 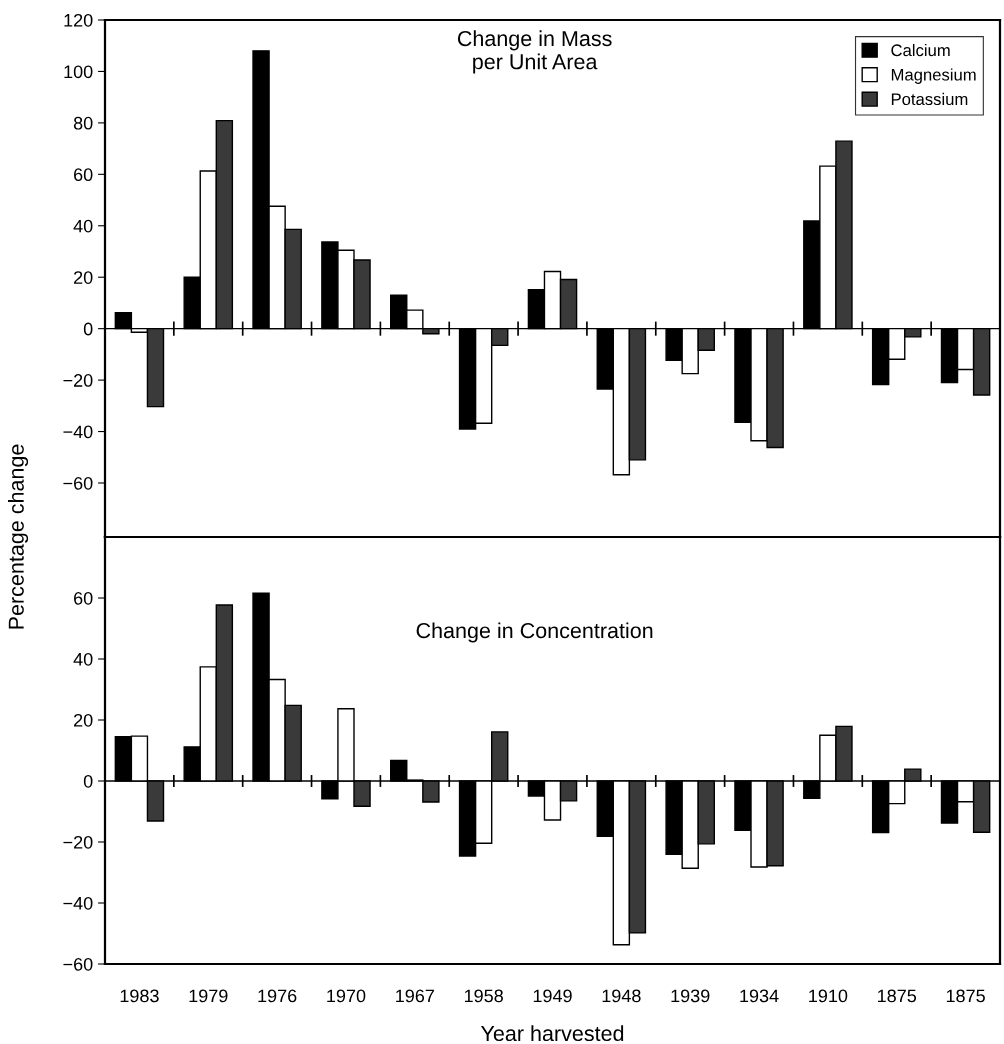 What do you see at coordinates (933, 76) in the screenshot?
I see `legend-label: Magnesium` at bounding box center [933, 76].